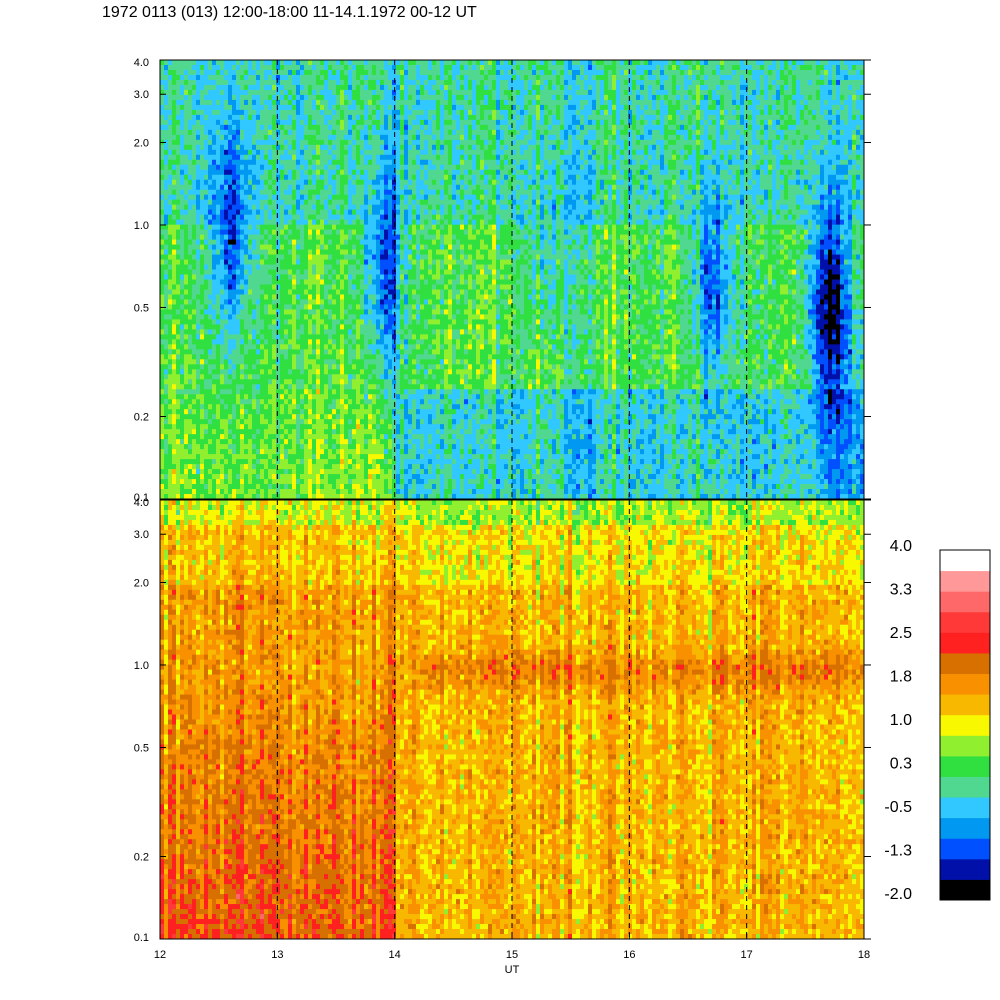 The height and width of the screenshot is (1000, 1000). I want to click on colorbar-label: -2.0, so click(898, 894).